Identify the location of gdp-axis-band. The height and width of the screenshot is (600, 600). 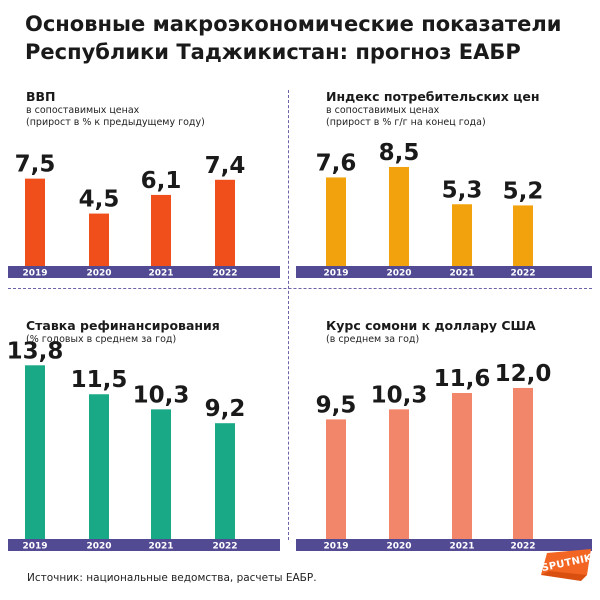
(144, 272).